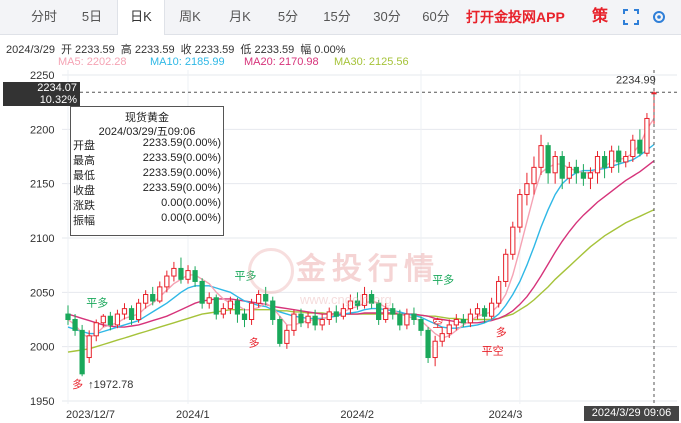 The width and height of the screenshot is (681, 423). I want to click on tab-5day: 5日, so click(92, 16).